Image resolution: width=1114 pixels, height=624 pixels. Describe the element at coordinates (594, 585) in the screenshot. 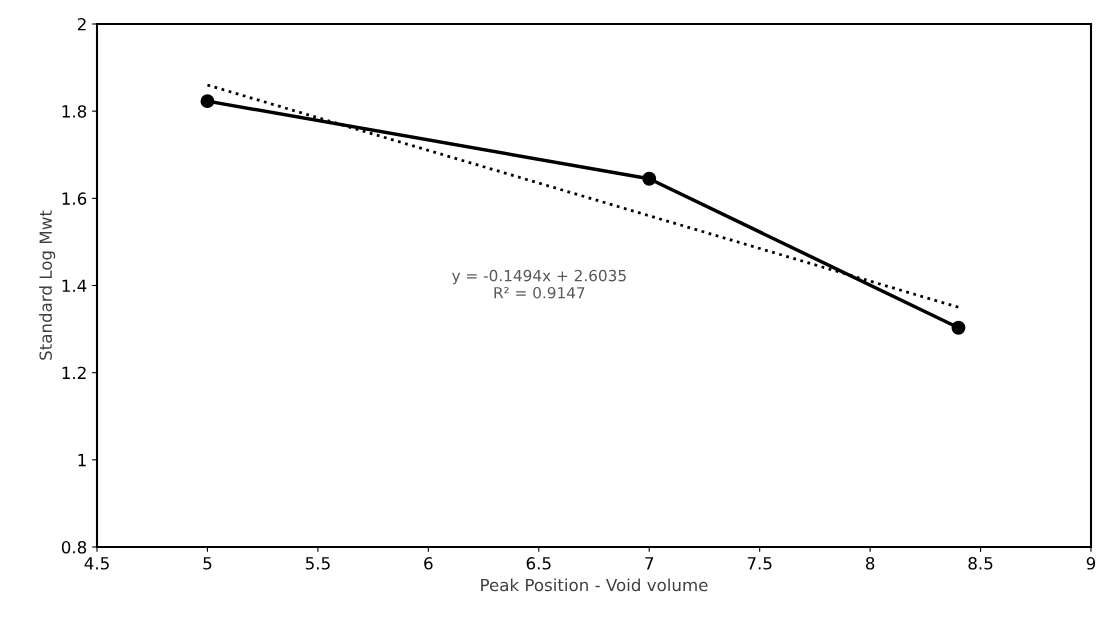

I see `x-axis-title: Peak Position - Void volume` at that location.